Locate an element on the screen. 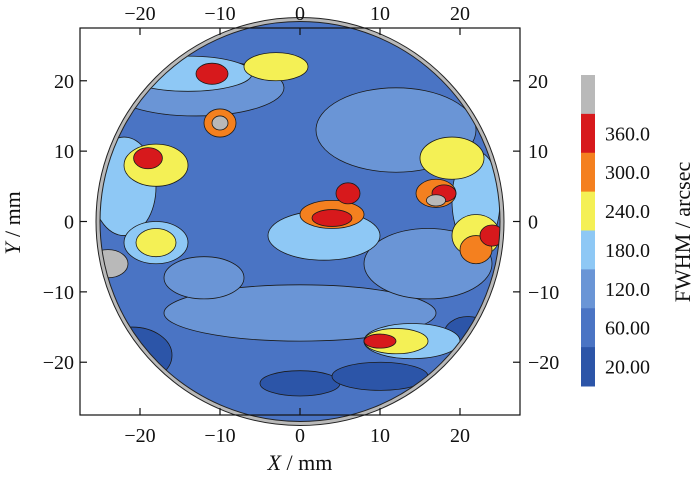 The image size is (700, 477). y-tick-label-right: 20 is located at coordinates (538, 82).